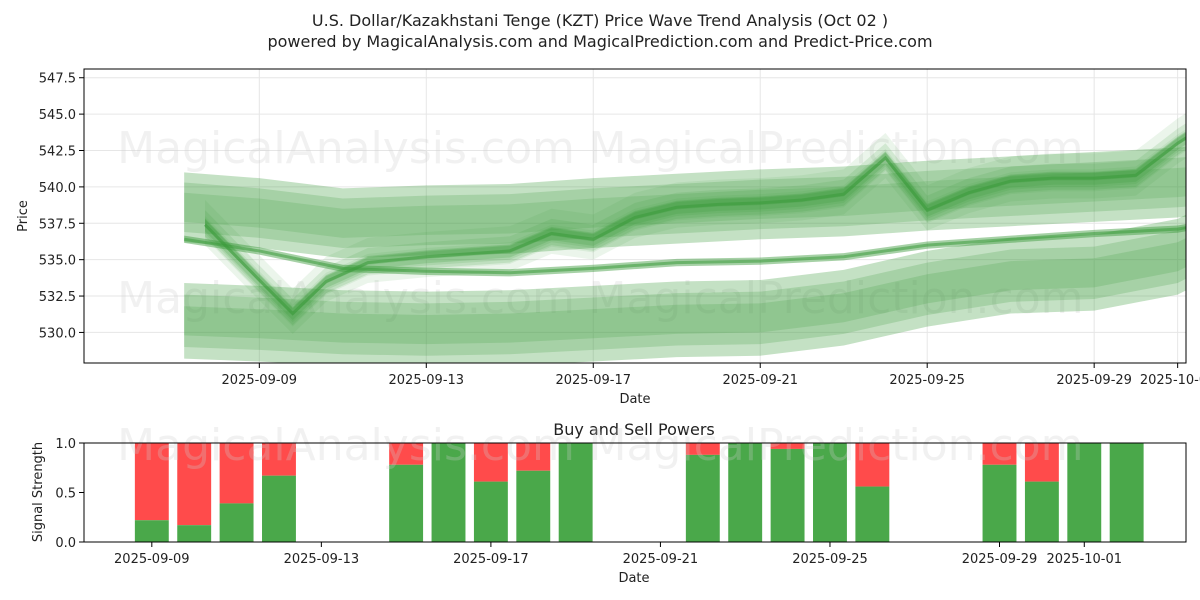  I want to click on signal-chart-xlabel: Date, so click(633, 578).